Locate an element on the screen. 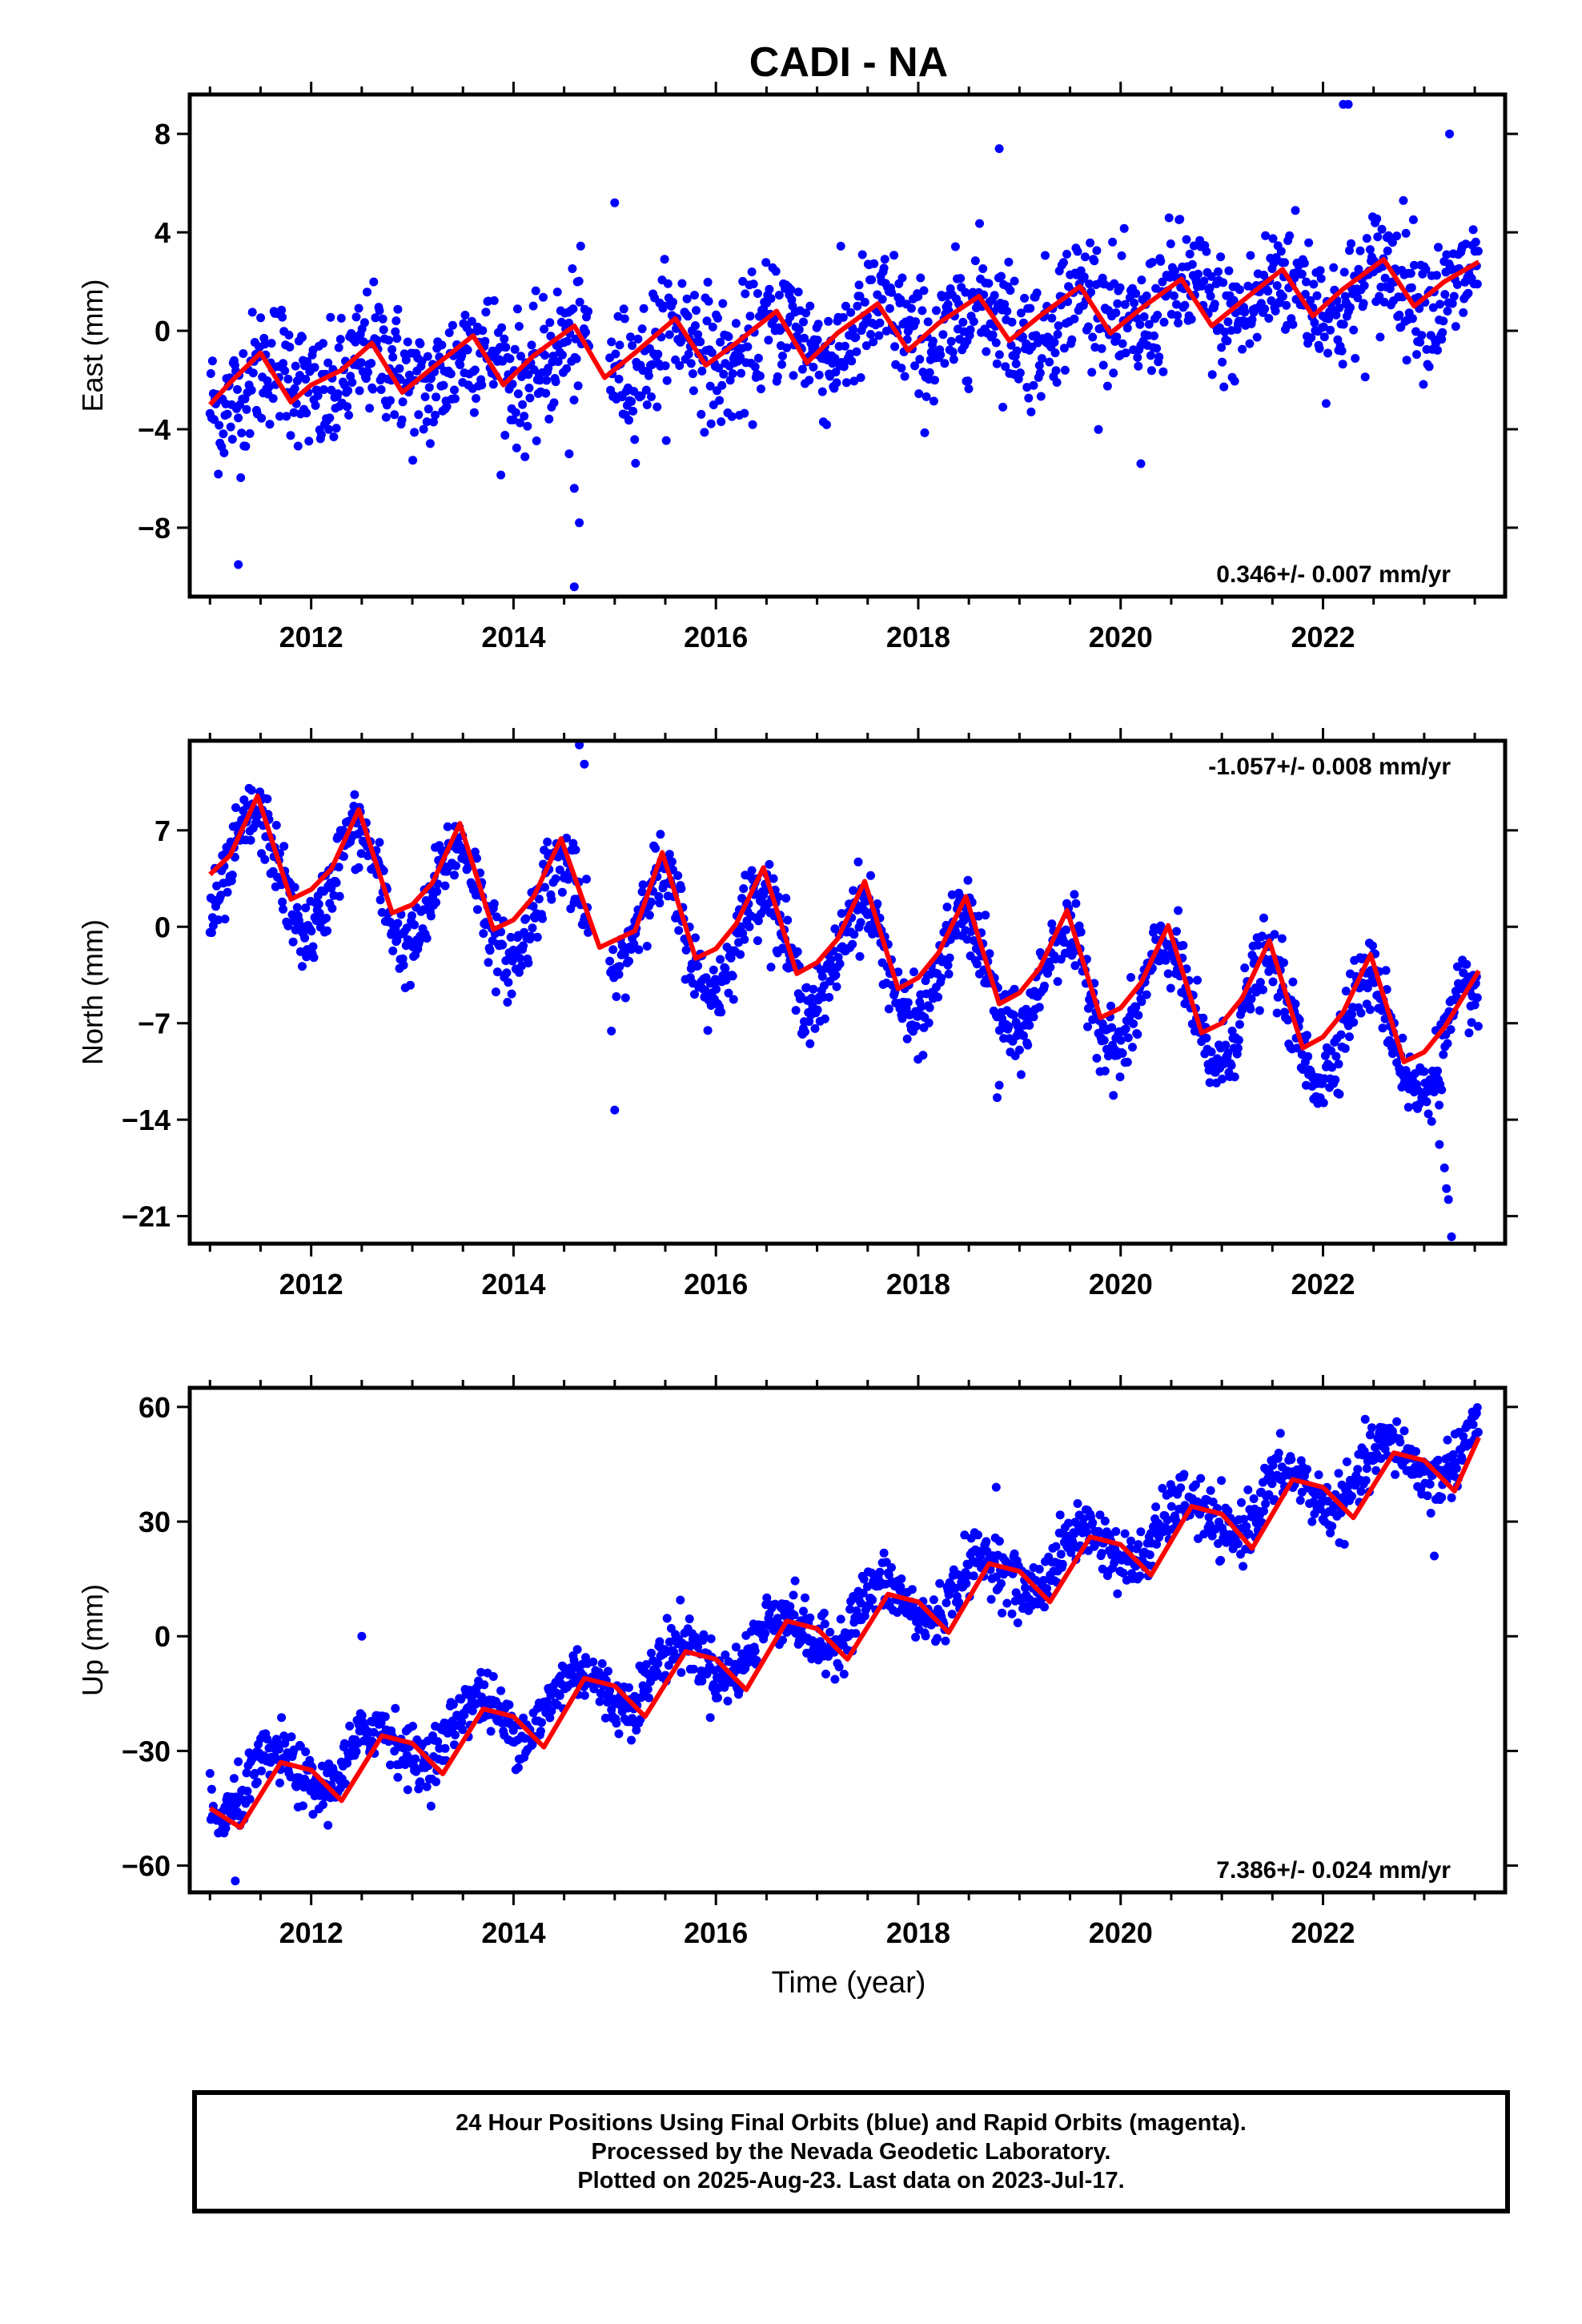 This screenshot has height=2324, width=1582. model-line is located at coordinates (845, 1633).